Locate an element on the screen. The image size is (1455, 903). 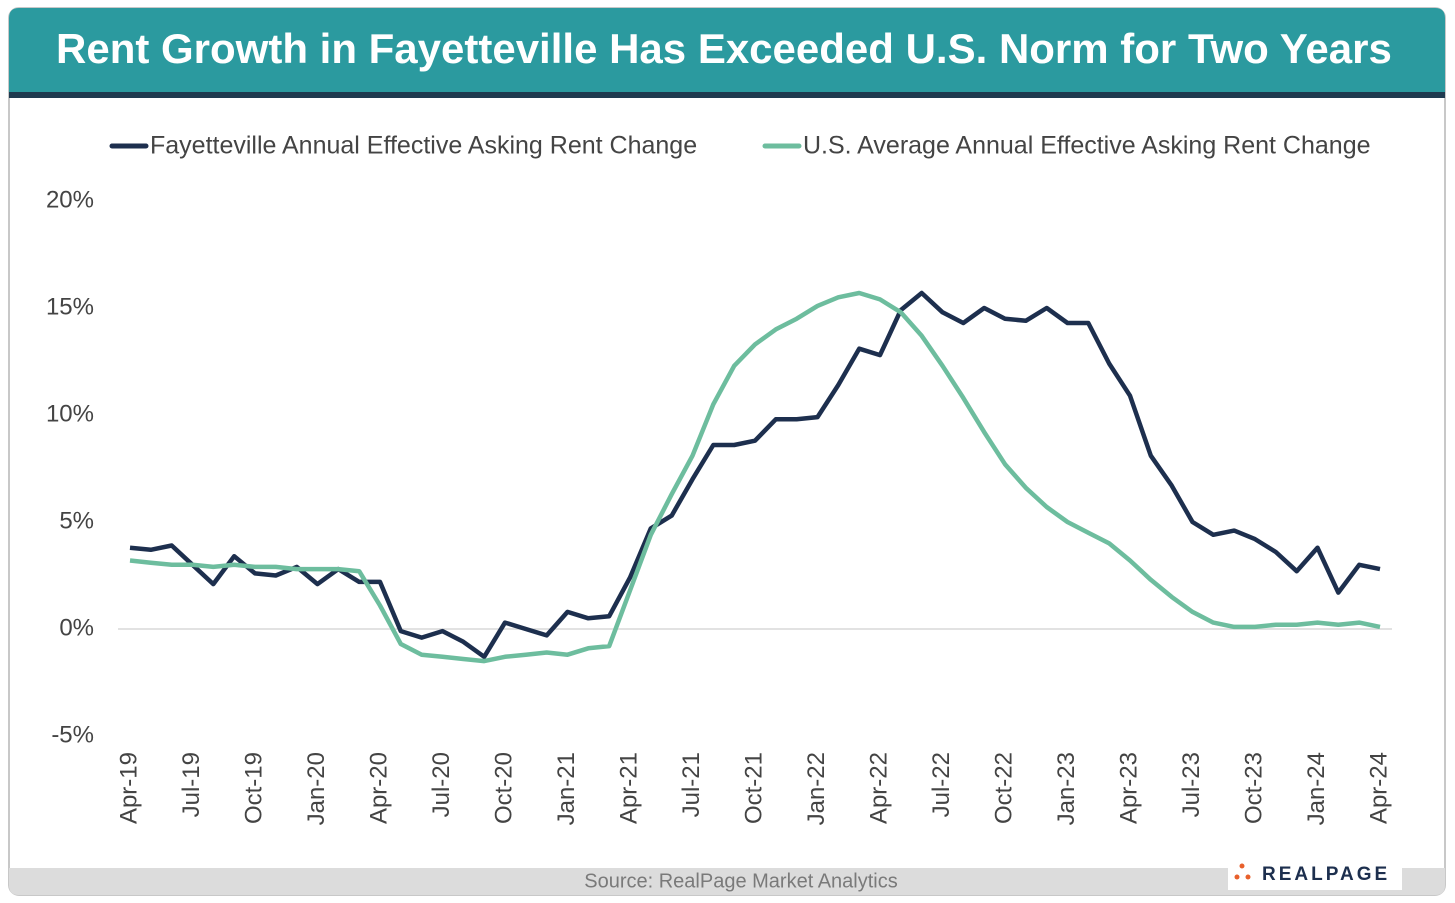
x-tick-label: Oct-22 is located at coordinates (1003, 788).